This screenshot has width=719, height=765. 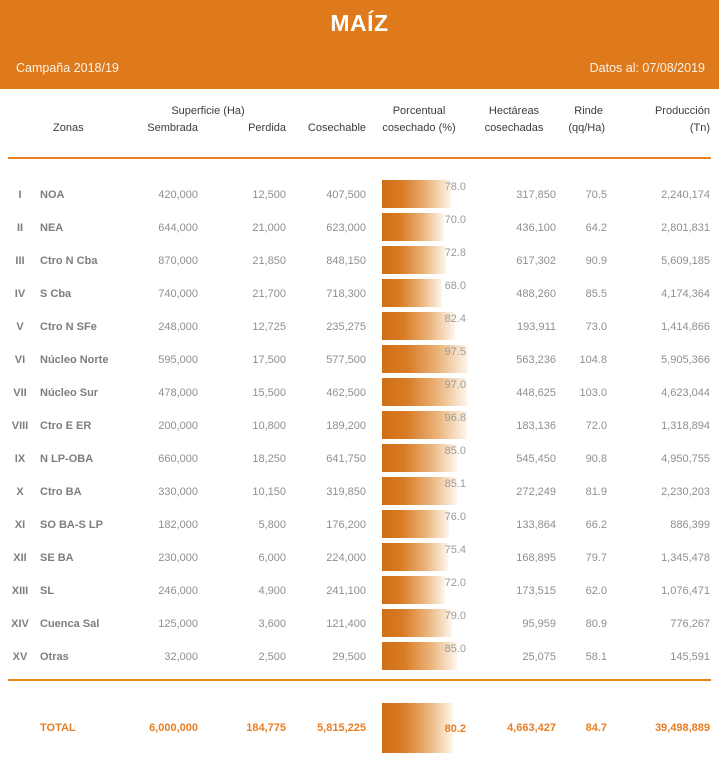 What do you see at coordinates (455, 517) in the screenshot?
I see `porcentual-value: 76.0` at bounding box center [455, 517].